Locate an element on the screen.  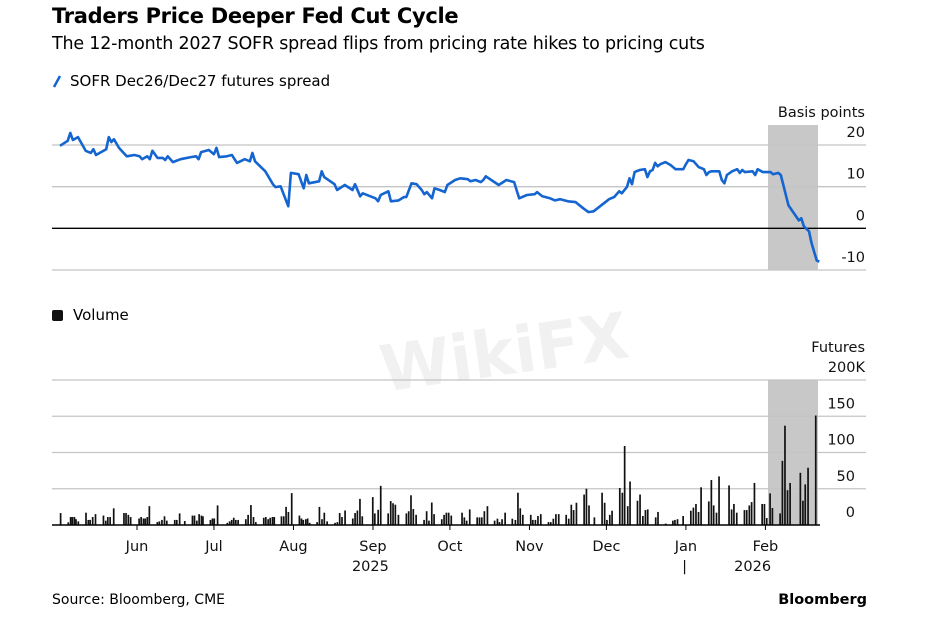
line-y-axis-label: Basis points is located at coordinates (821, 113).